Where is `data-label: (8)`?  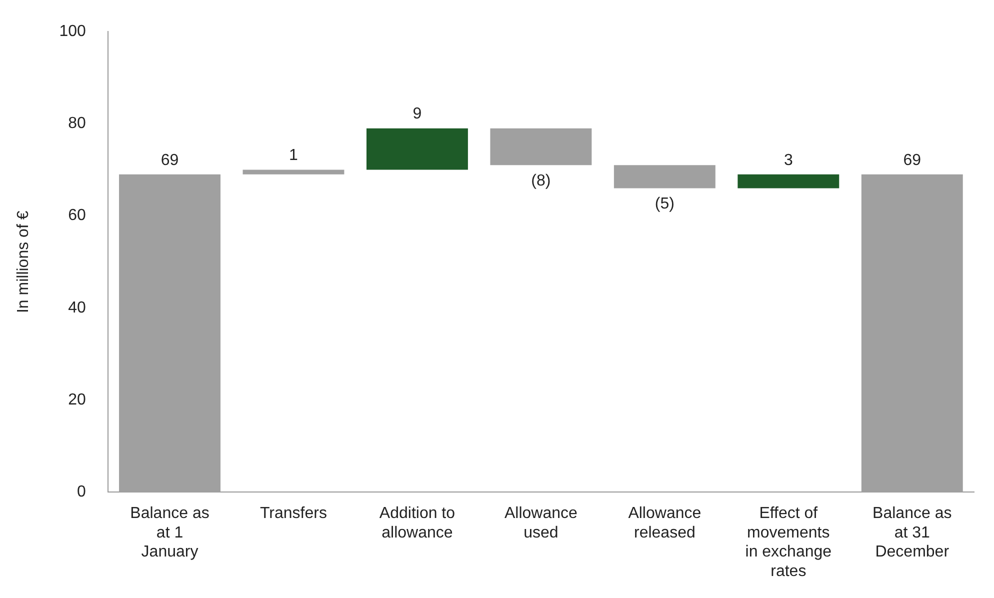
data-label: (8) is located at coordinates (541, 181).